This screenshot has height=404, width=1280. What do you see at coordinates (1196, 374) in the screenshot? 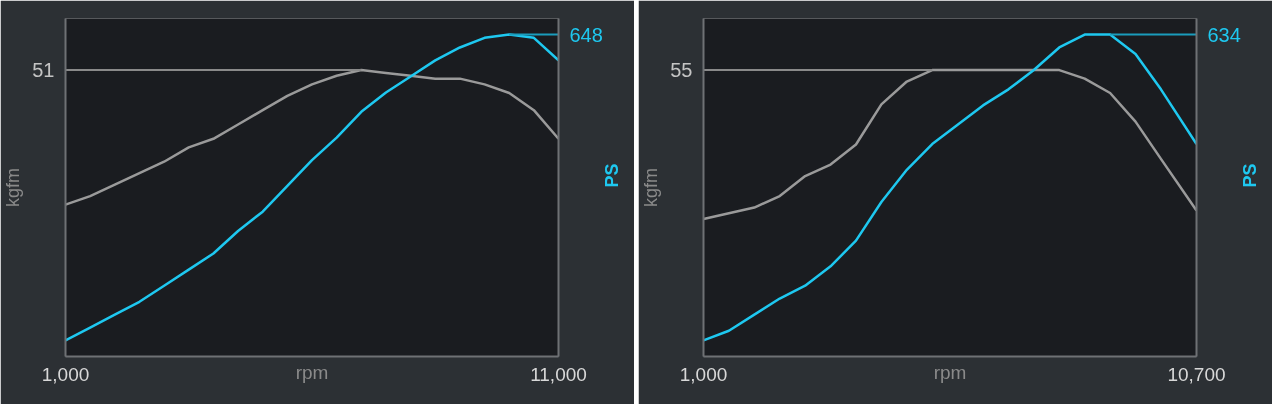
I see `x-tick-label: 10,700` at bounding box center [1196, 374].